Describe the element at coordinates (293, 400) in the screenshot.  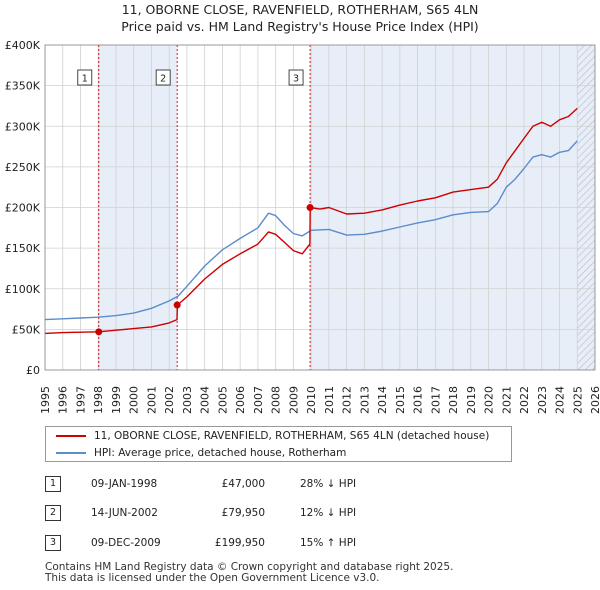
I see `x-tick-label: 2009` at that location.